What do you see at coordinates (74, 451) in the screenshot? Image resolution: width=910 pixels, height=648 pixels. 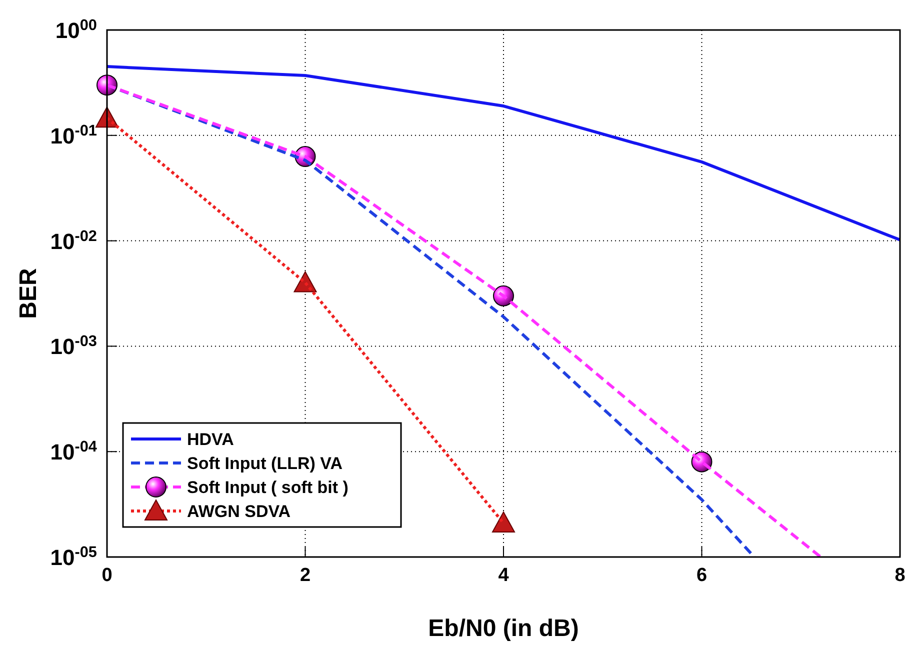 I see `y-tick-label: 10$^{-04}$` at bounding box center [74, 451].